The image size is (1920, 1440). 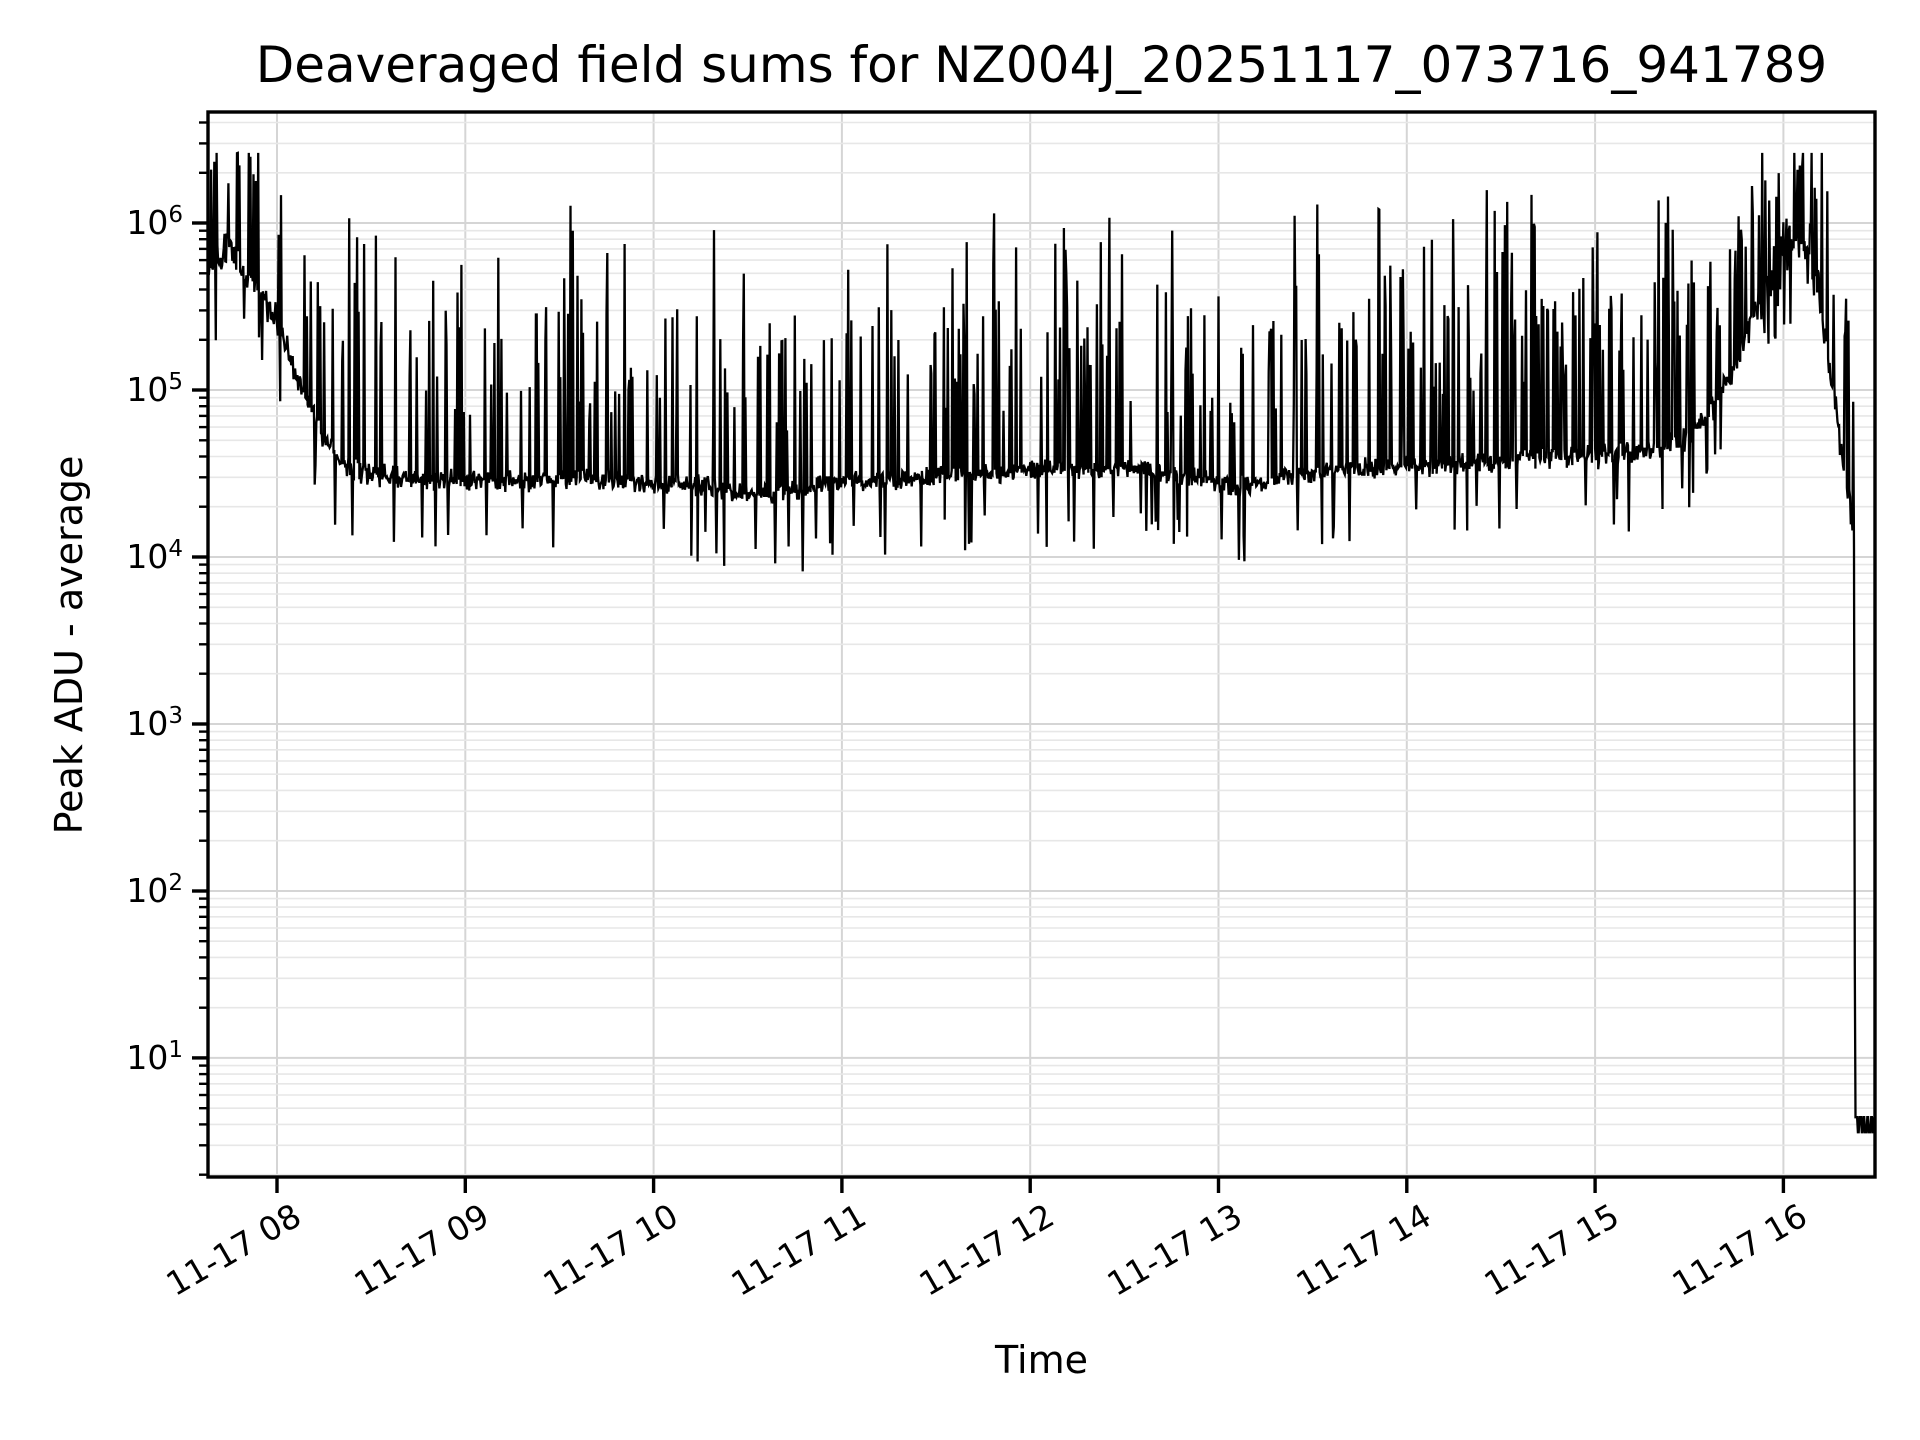 What do you see at coordinates (154, 222) in the screenshot?
I see `y-tick-label: 106` at bounding box center [154, 222].